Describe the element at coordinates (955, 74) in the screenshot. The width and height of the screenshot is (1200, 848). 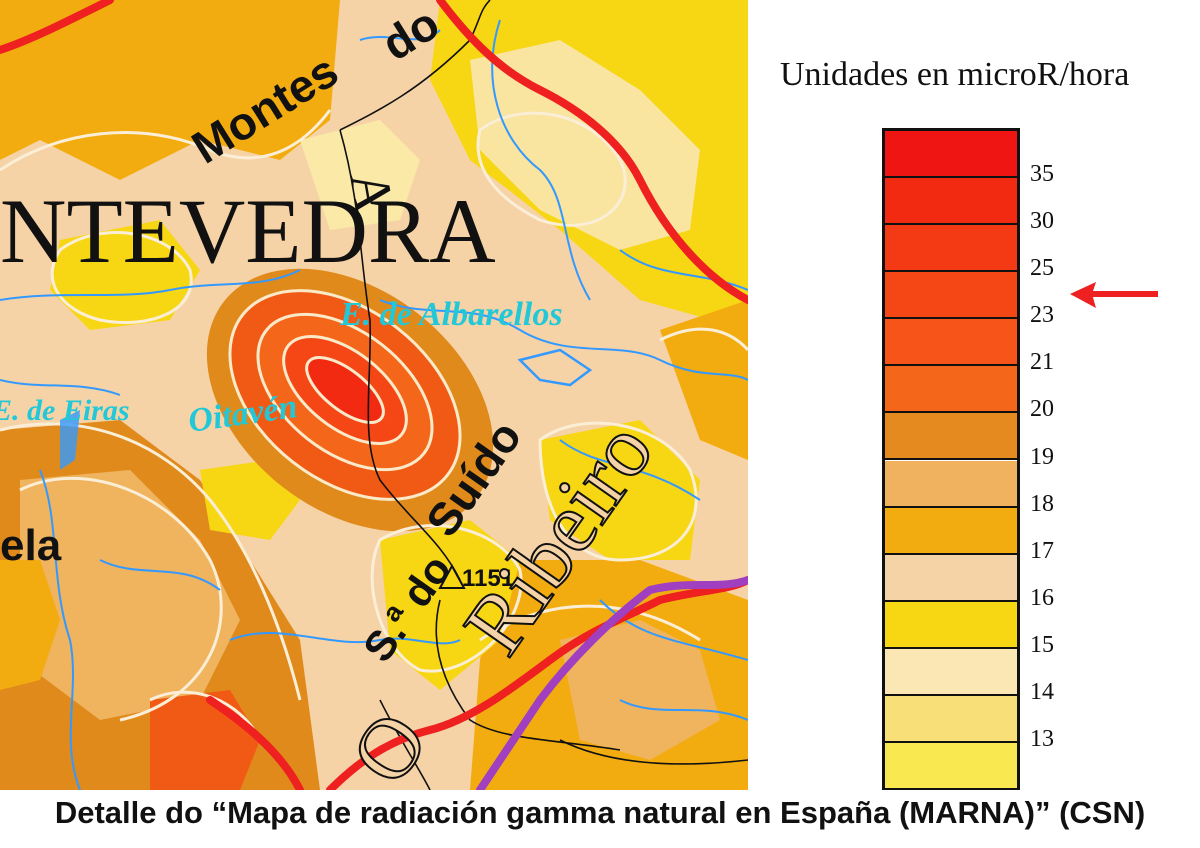
I see `legend-title: Unidades en microR/hora` at that location.